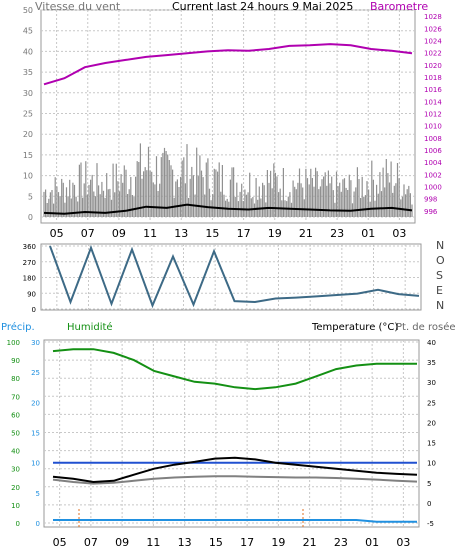 The image size is (466, 555). What do you see at coordinates (30, 196) in the screenshot?
I see `wind-tick-label: 5` at bounding box center [30, 196].